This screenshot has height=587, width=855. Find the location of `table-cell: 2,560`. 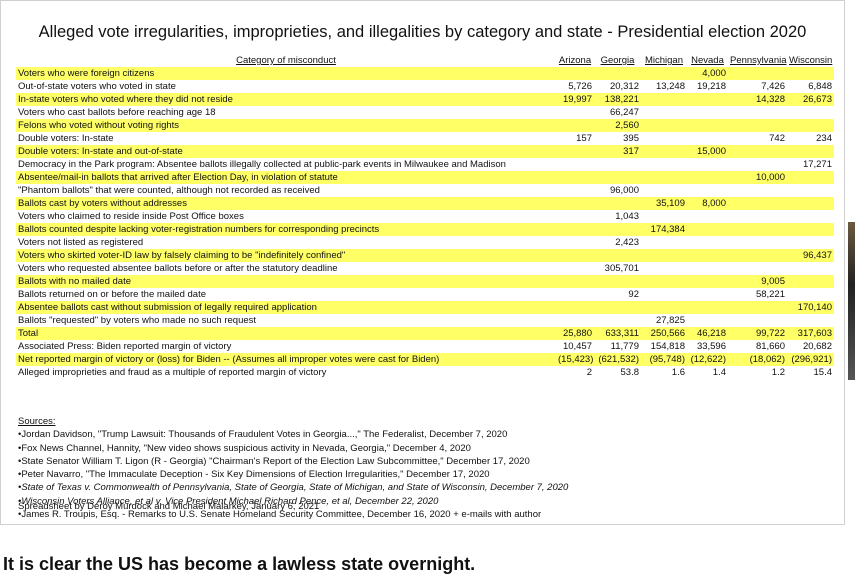

table-cell: 2,560 is located at coordinates (627, 125).